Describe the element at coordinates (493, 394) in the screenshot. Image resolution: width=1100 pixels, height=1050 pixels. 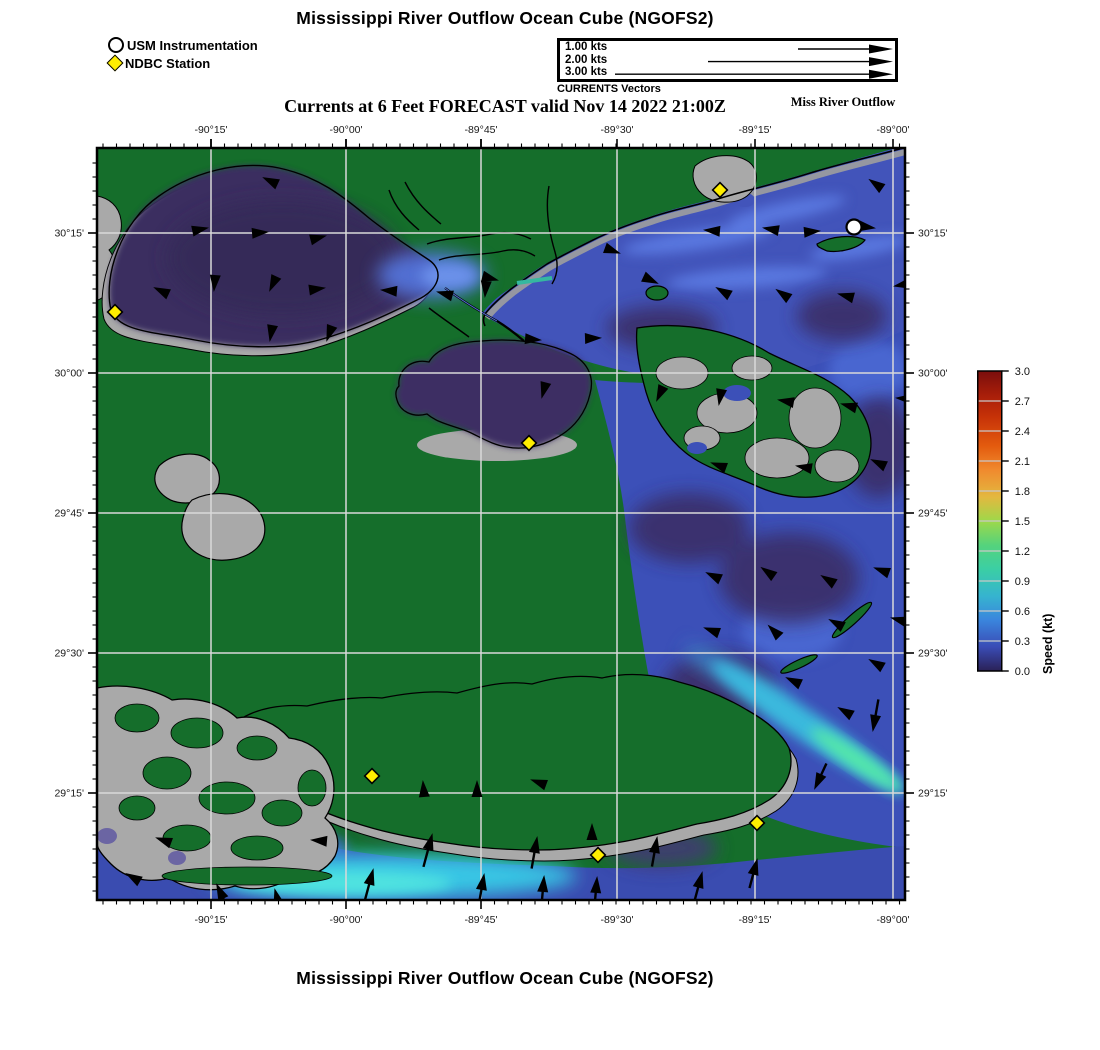
I see `lake-borgne-coastline` at that location.